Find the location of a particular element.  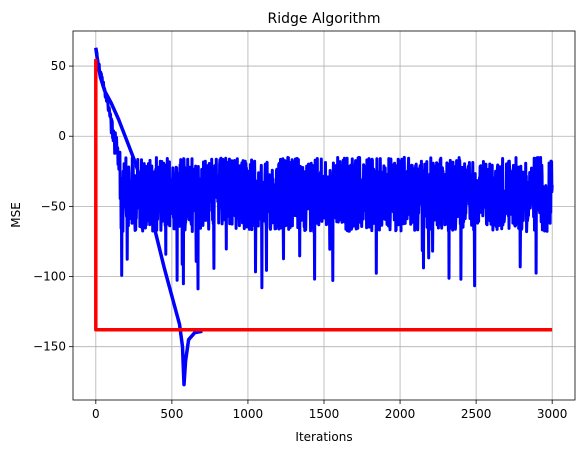

x-tick-label: 1500 is located at coordinates (324, 414).